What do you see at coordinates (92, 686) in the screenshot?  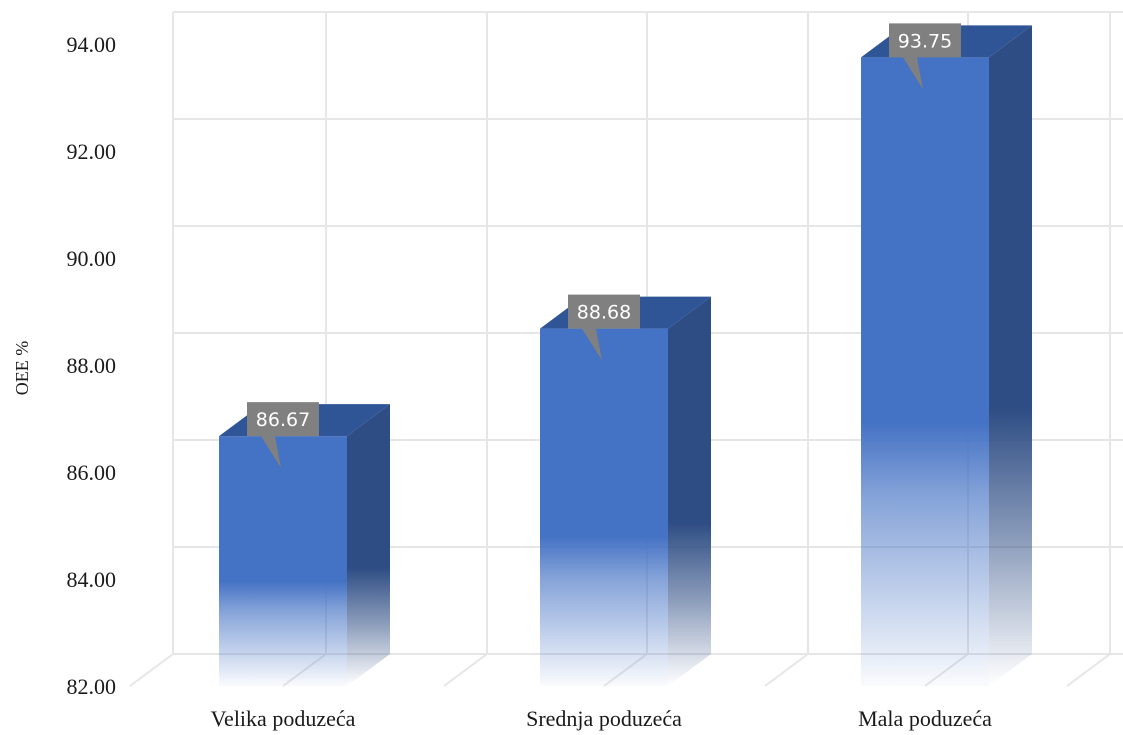 I see `y-tick-label: 82.00` at bounding box center [92, 686].